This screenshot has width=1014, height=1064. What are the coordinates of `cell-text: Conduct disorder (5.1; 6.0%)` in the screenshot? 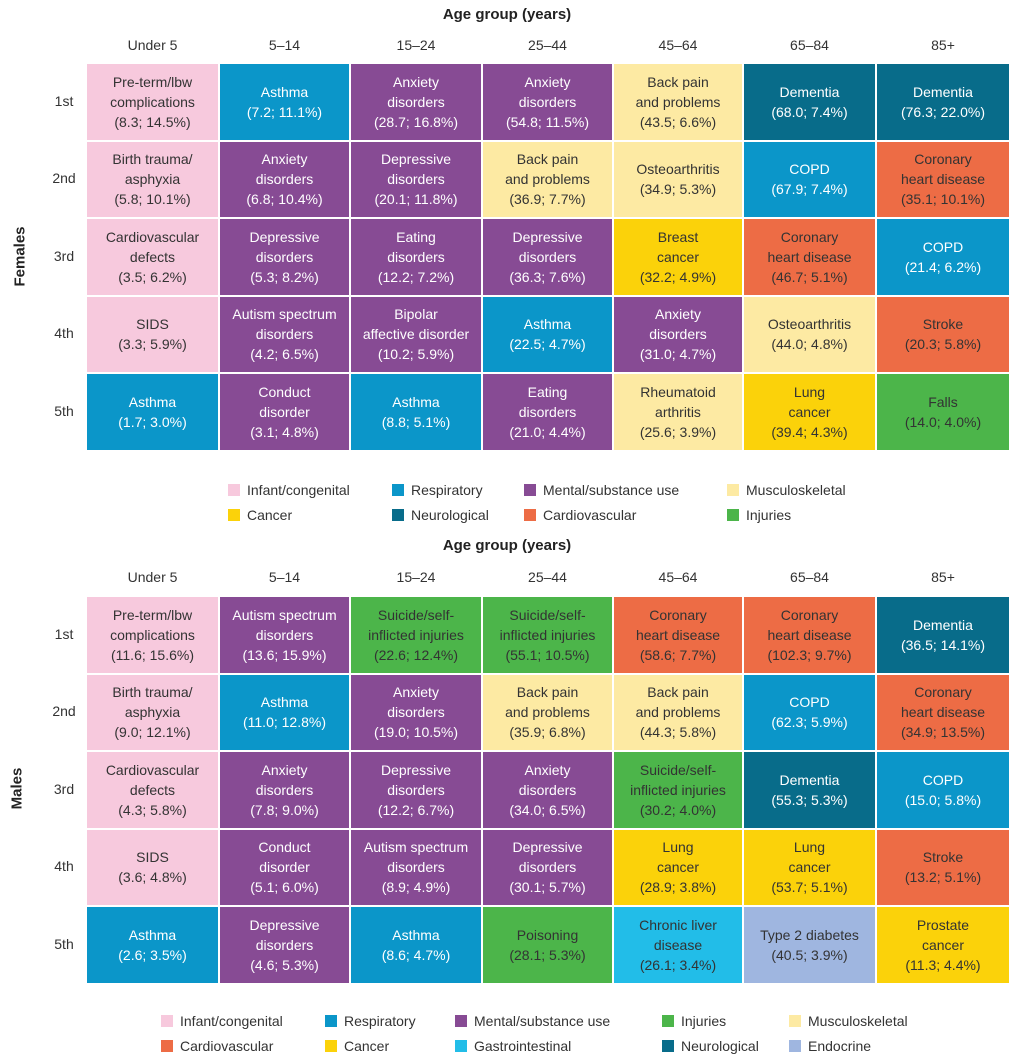 It's located at (284, 867).